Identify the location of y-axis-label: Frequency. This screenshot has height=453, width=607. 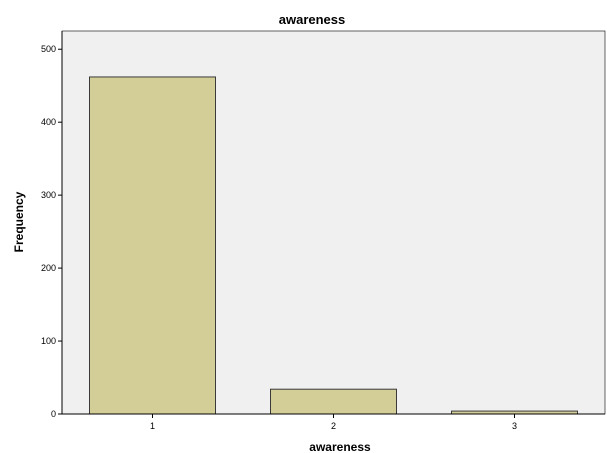
(19, 221).